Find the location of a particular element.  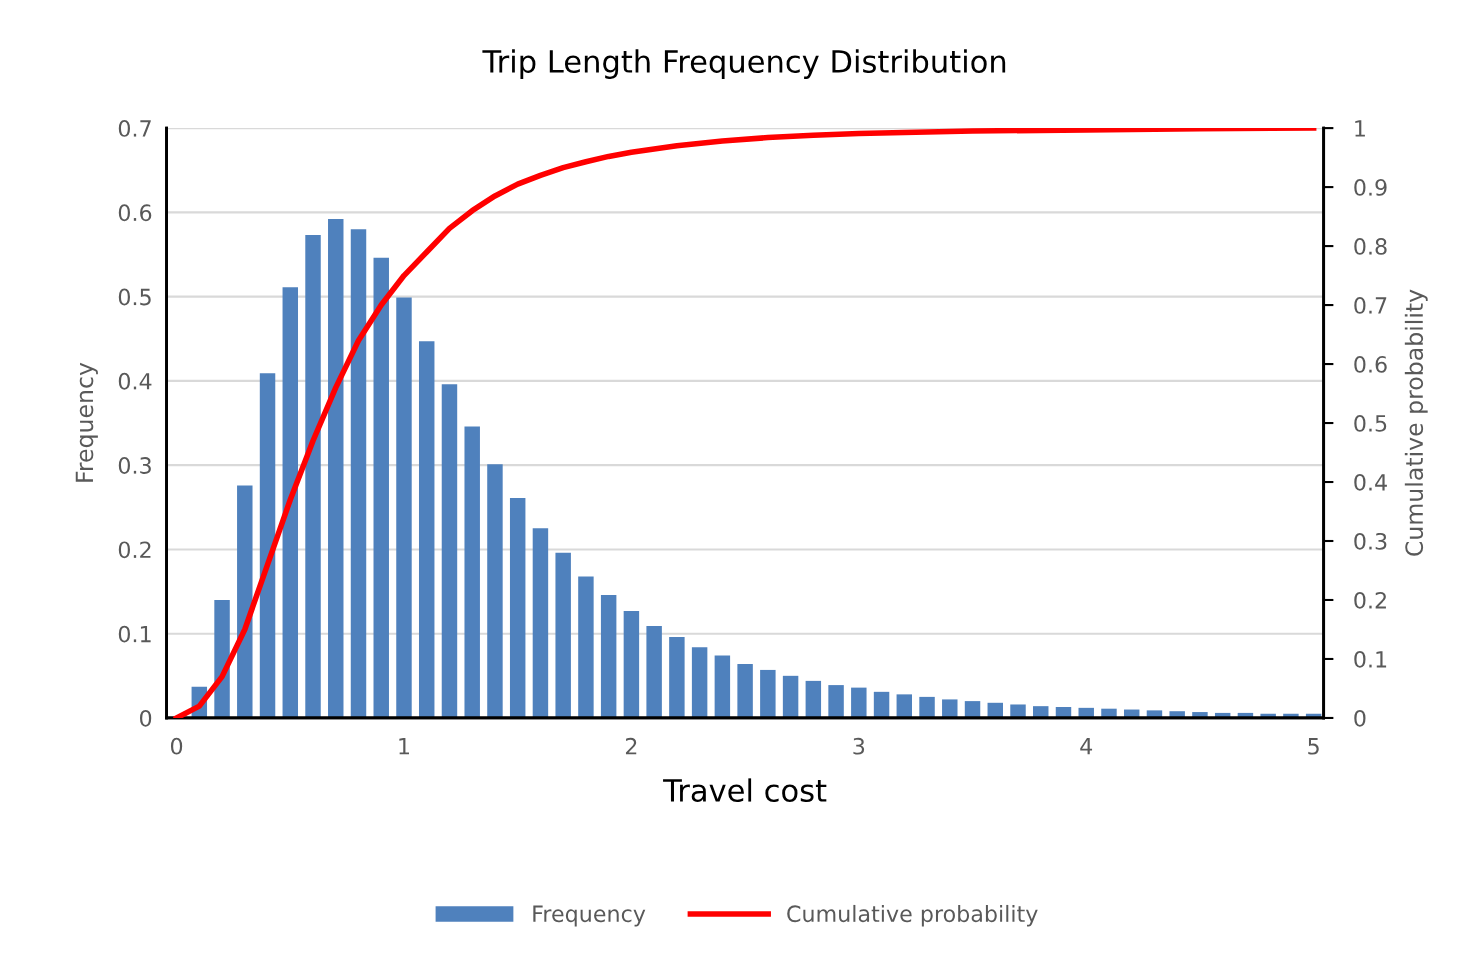

y-axis-title: Frequency is located at coordinates (86, 422).